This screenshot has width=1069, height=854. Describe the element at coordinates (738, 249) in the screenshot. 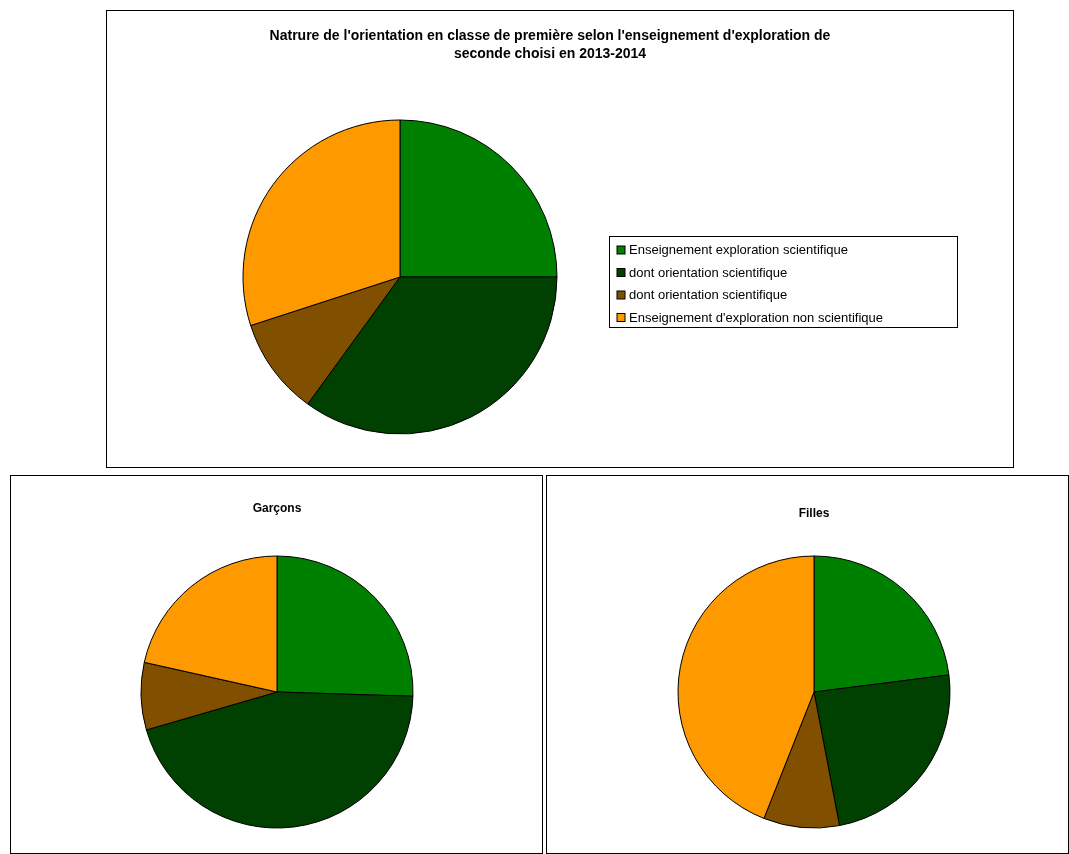

I see `legend-label: Enseignement exploration scientifique` at that location.